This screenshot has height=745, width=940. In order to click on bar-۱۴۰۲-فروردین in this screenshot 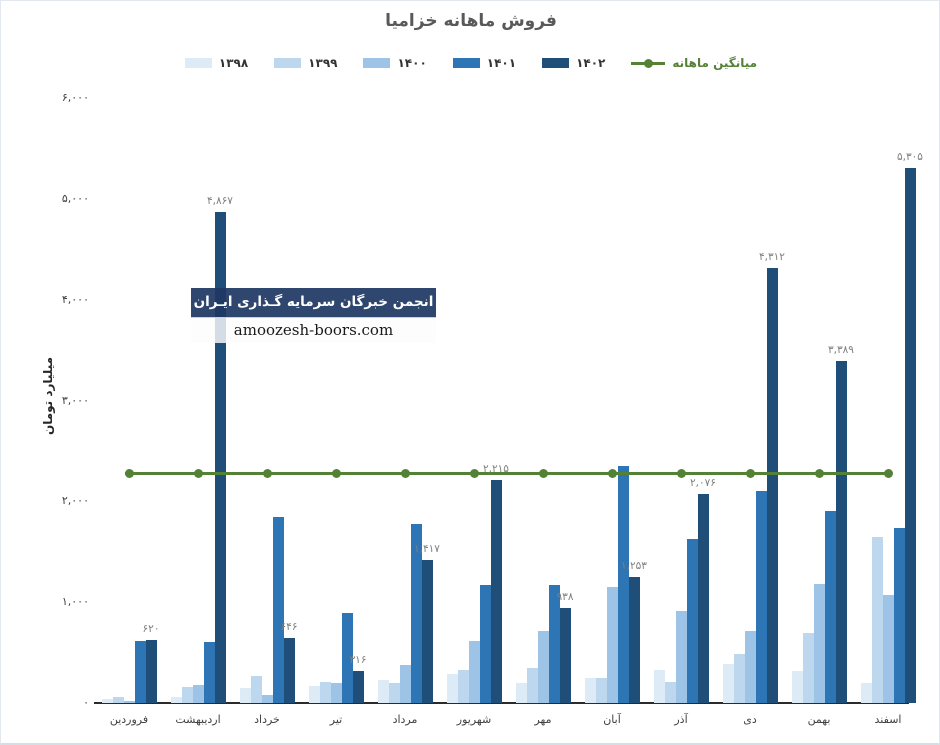, I will do `click(151, 671)`.